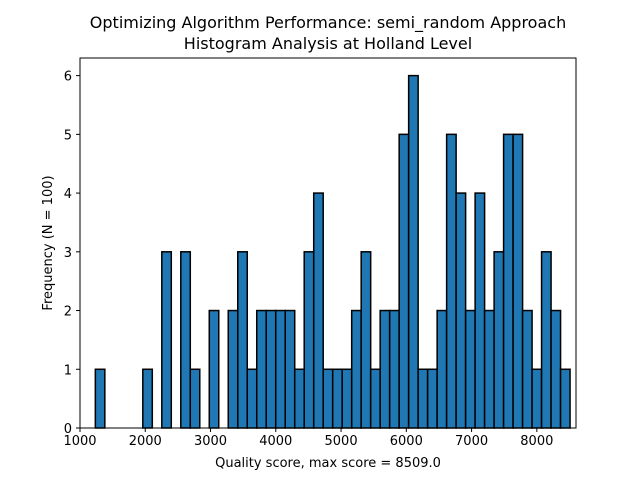 The height and width of the screenshot is (480, 640). What do you see at coordinates (210, 441) in the screenshot?
I see `x-tick-label: 3000` at bounding box center [210, 441].